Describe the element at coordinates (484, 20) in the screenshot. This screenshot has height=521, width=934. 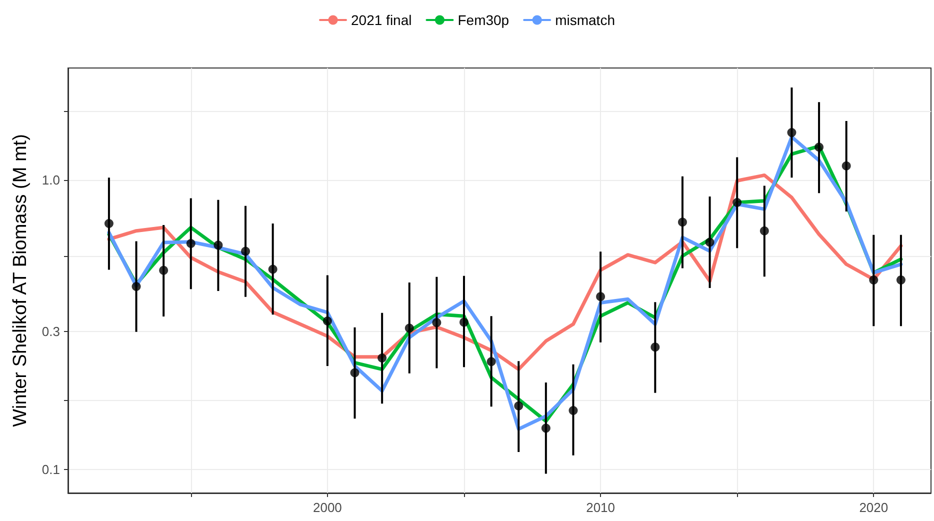
I see `legend-label: Fem30p` at that location.